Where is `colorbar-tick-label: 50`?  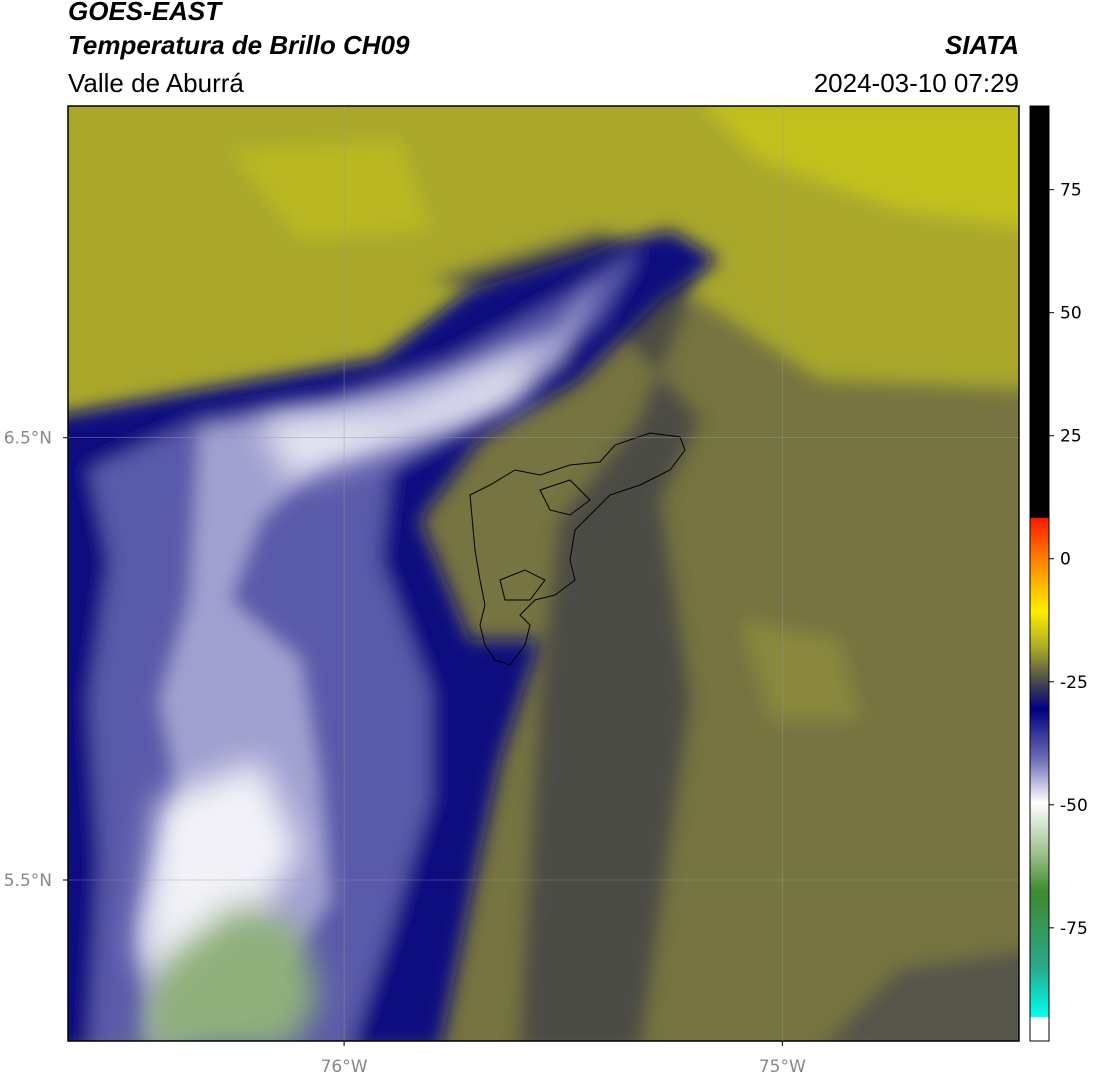 colorbar-tick-label: 50 is located at coordinates (1071, 314).